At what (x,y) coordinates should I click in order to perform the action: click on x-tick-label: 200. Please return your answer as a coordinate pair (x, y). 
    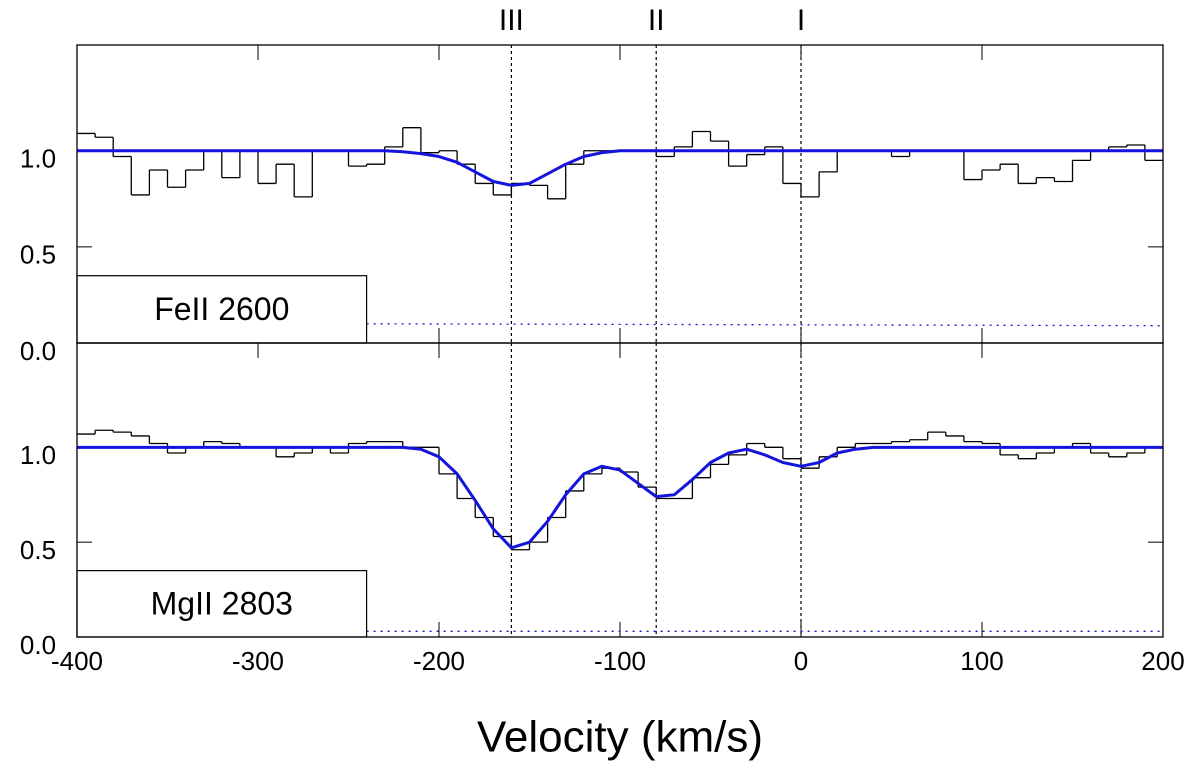
    Looking at the image, I should click on (1162, 661).